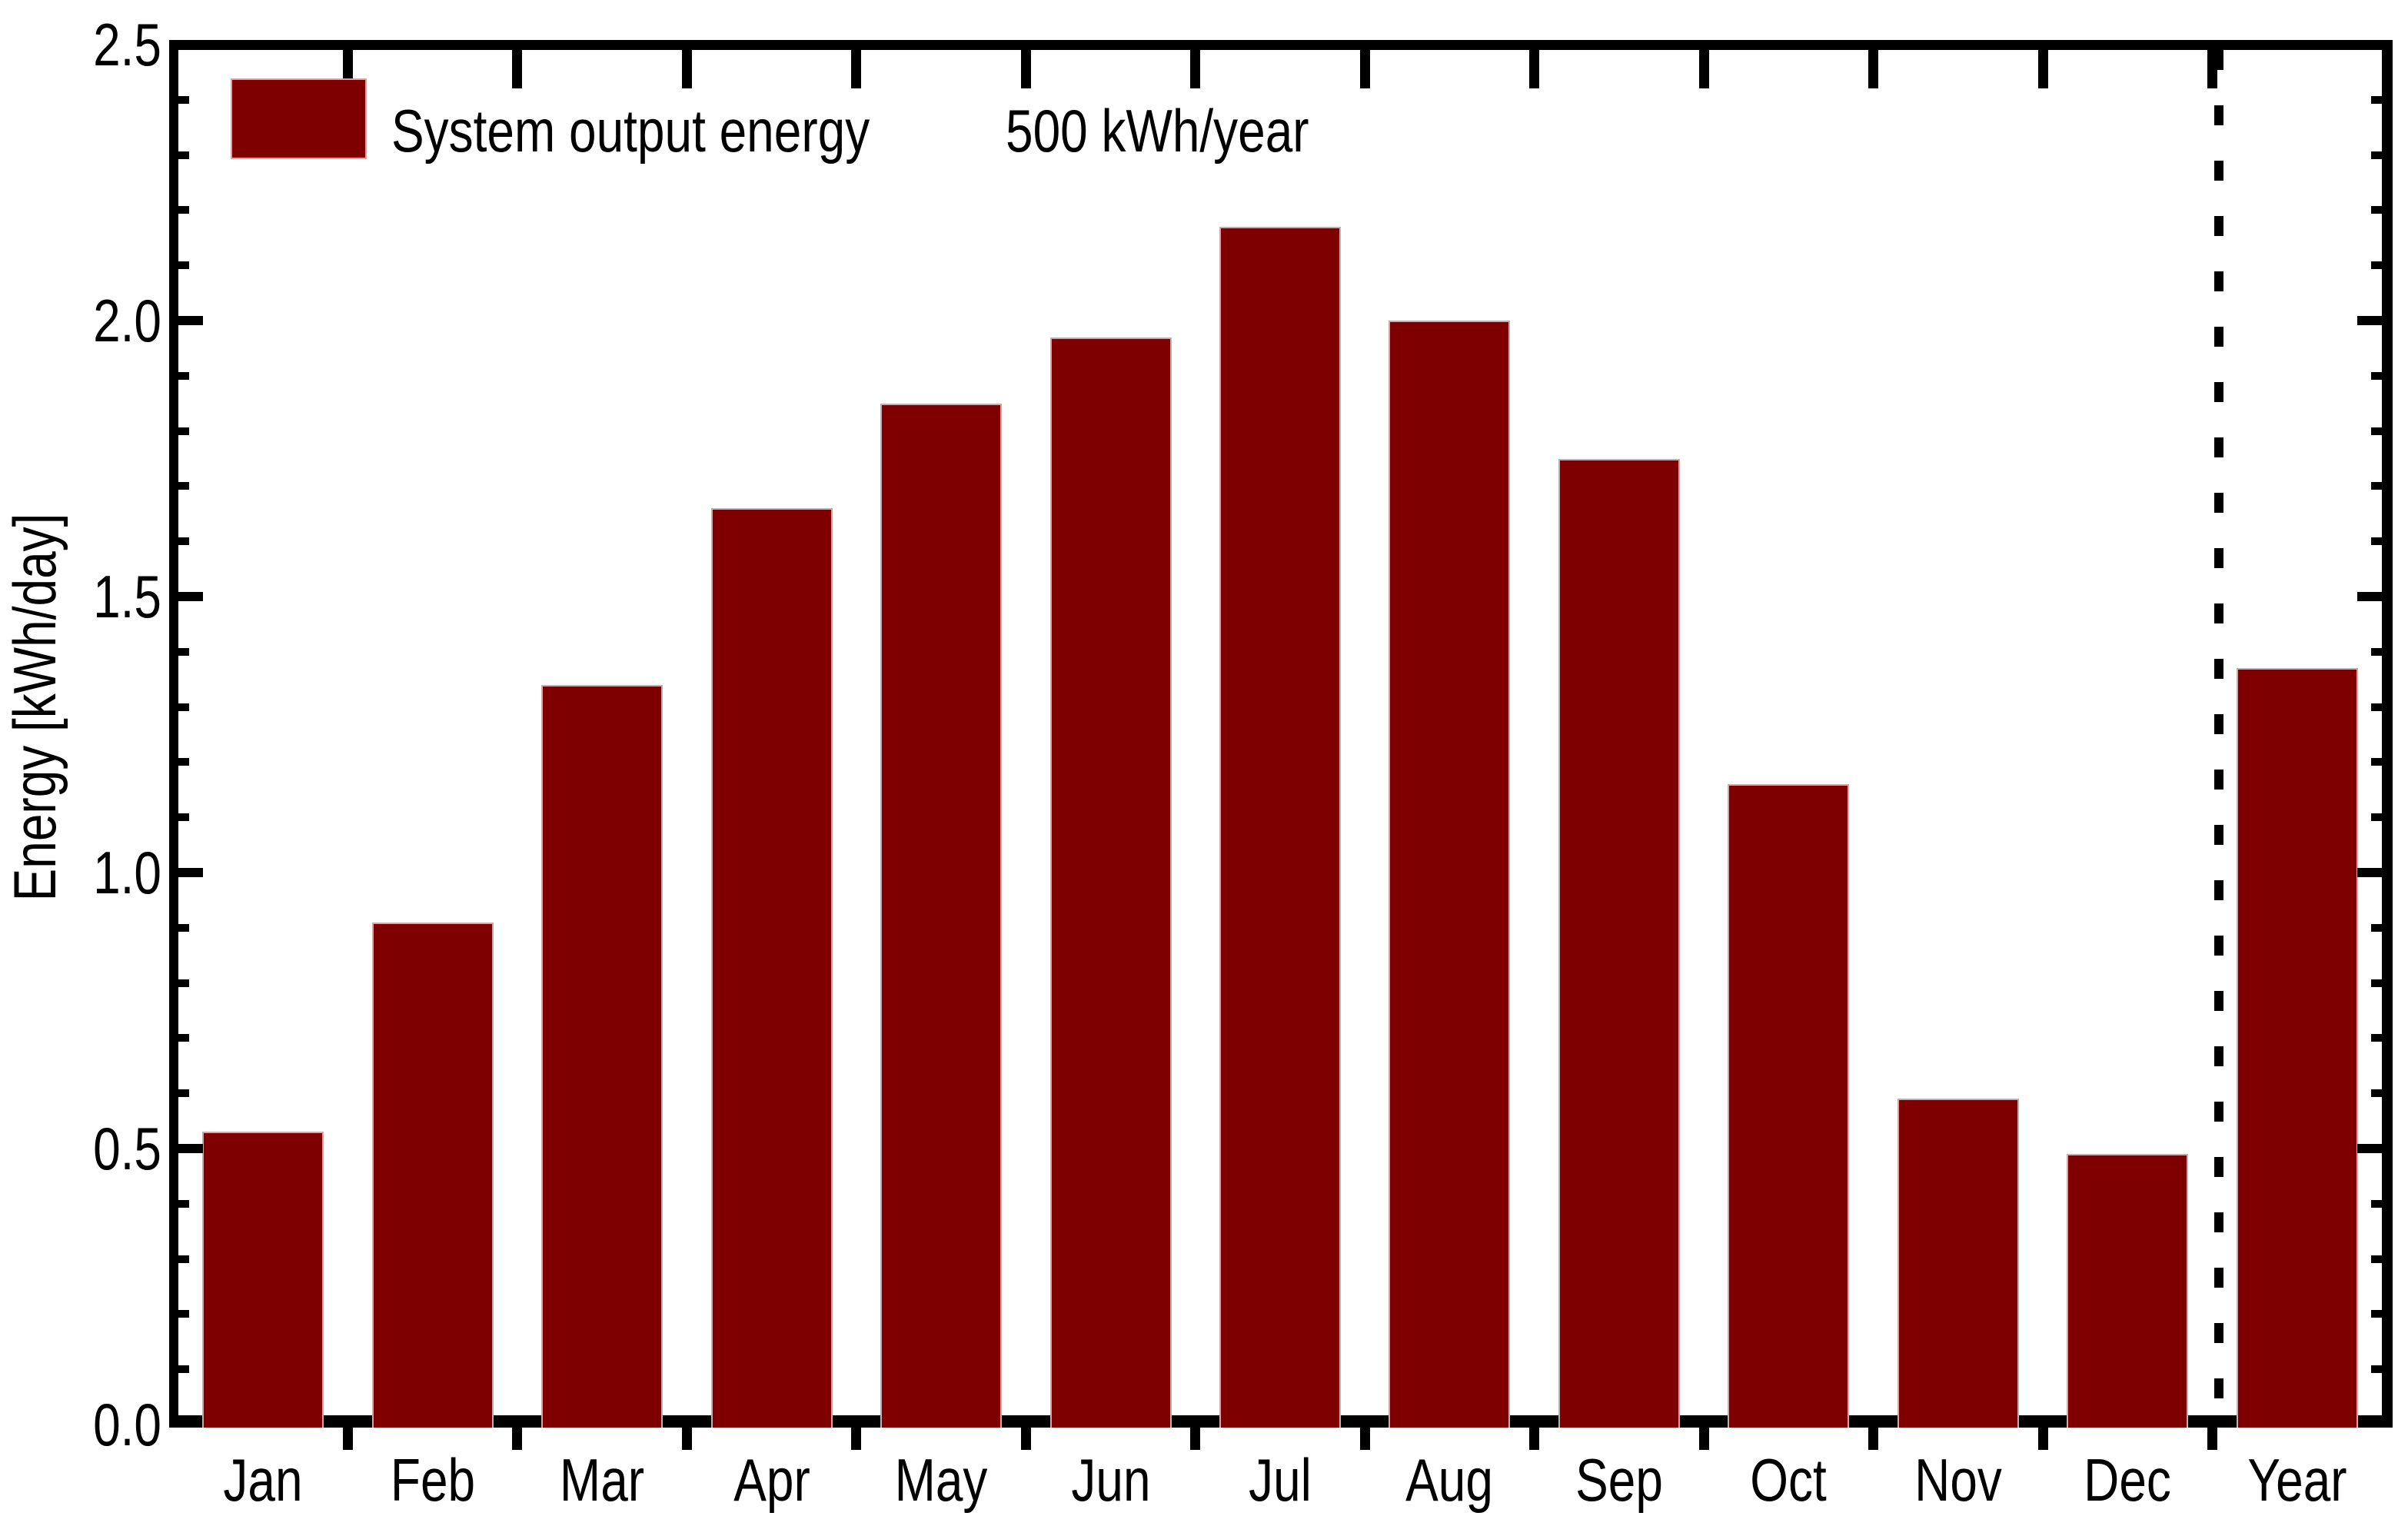  What do you see at coordinates (433, 1480) in the screenshot?
I see `x-tick-label-feb: Feb` at bounding box center [433, 1480].